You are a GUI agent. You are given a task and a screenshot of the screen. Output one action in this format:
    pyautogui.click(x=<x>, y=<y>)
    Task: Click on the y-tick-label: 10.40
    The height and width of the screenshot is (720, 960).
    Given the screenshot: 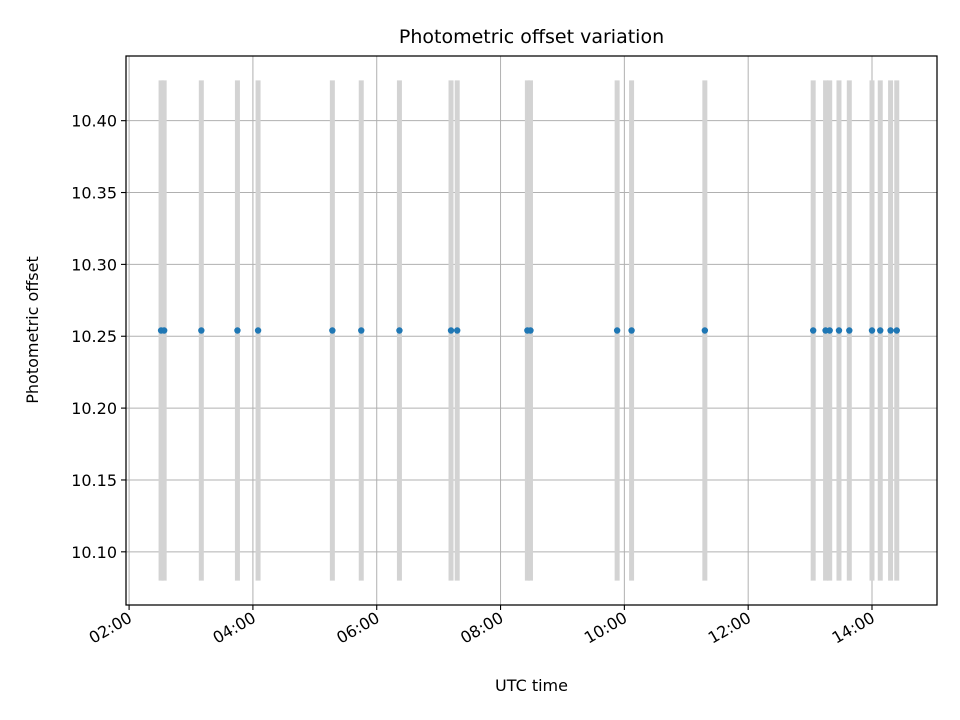 What is the action you would take?
    pyautogui.click(x=94, y=121)
    